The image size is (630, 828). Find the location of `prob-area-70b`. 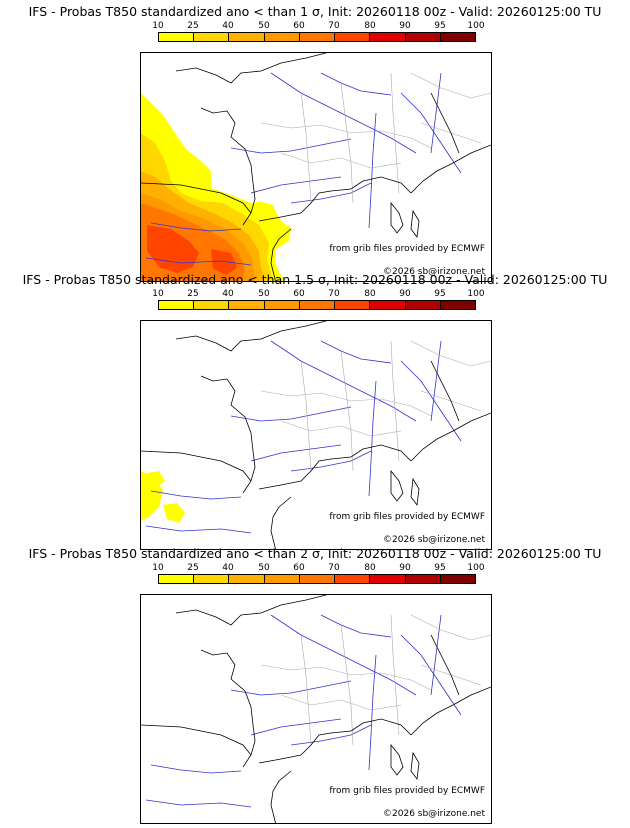

prob-area-70b is located at coordinates (224, 262).